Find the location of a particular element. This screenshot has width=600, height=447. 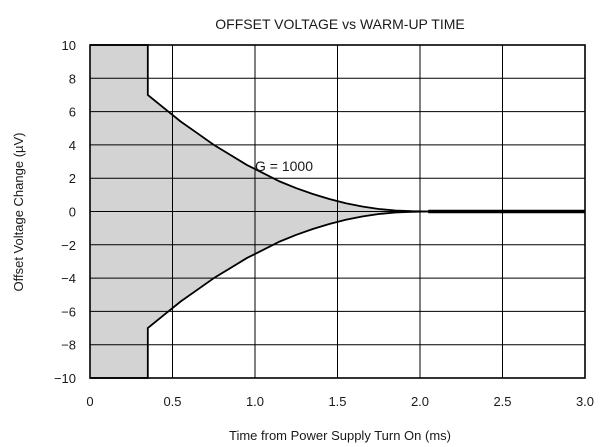

y-tick-label: −2 is located at coordinates (68, 245).